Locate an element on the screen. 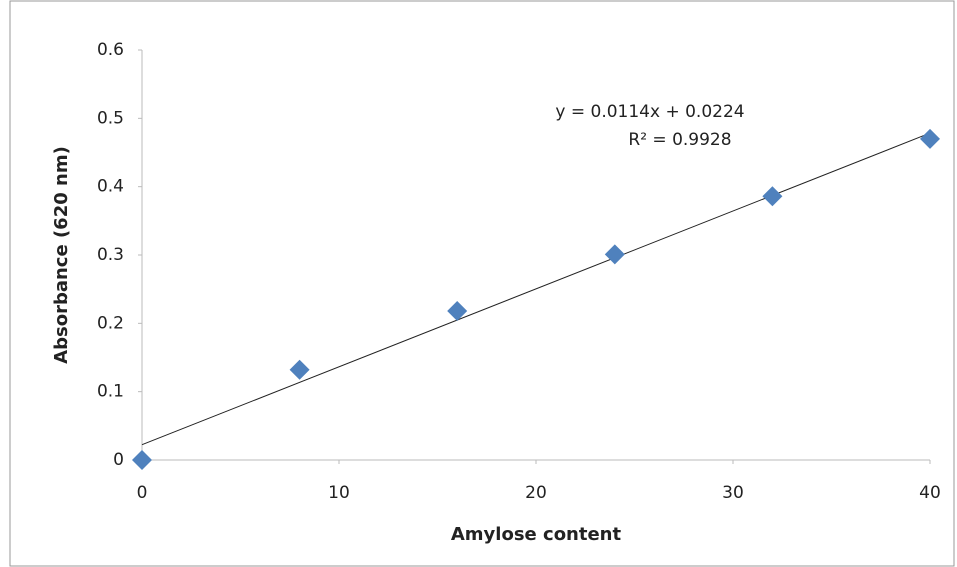 The width and height of the screenshot is (957, 567). trendline-r2: R² = 0.9928 is located at coordinates (679, 140).